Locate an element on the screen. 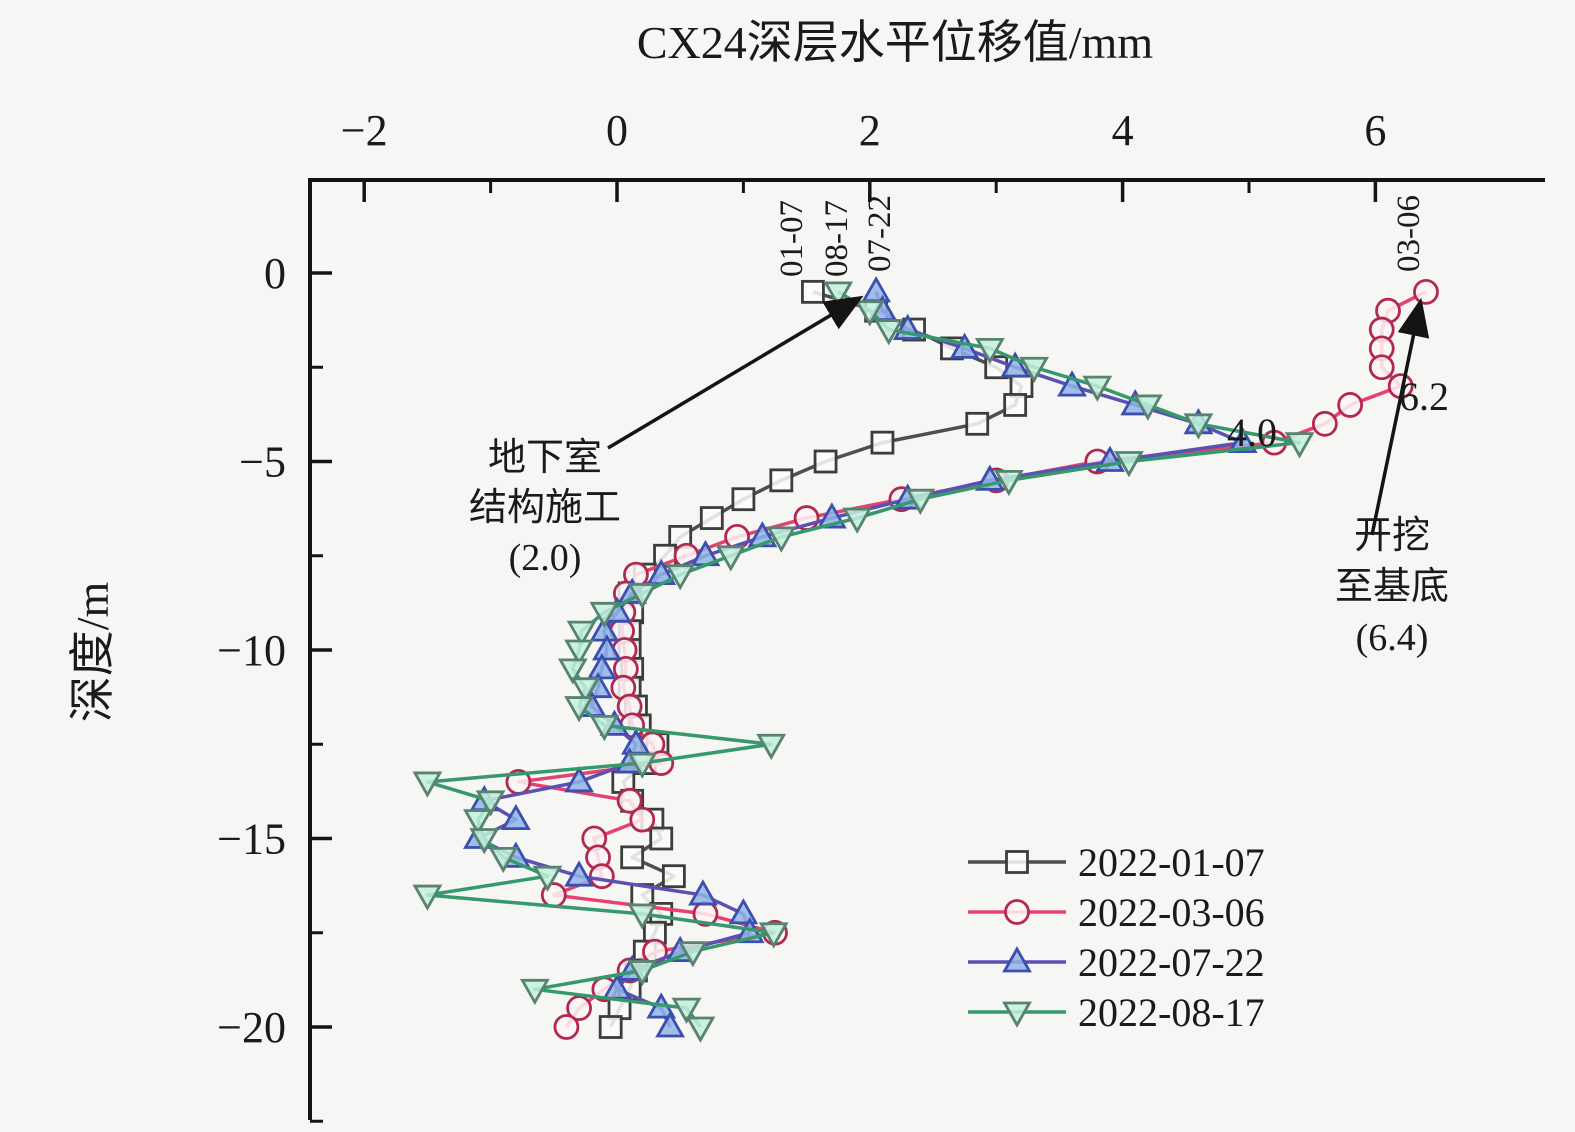 This screenshot has height=1132, width=1575. legend-label: 2022-08-17 is located at coordinates (1171, 1012).